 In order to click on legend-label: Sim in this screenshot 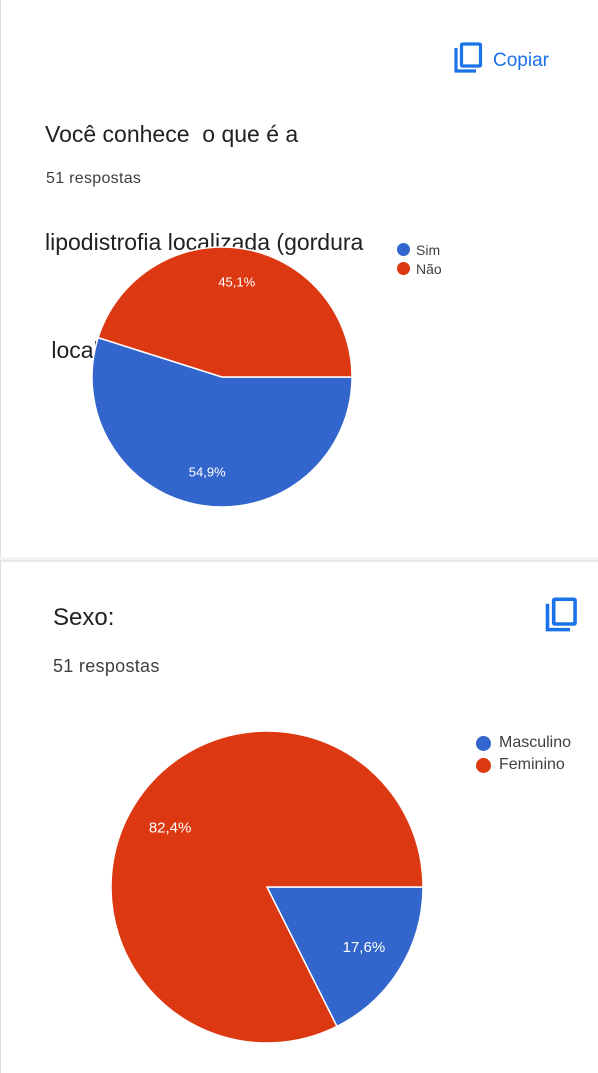, I will do `click(428, 249)`.